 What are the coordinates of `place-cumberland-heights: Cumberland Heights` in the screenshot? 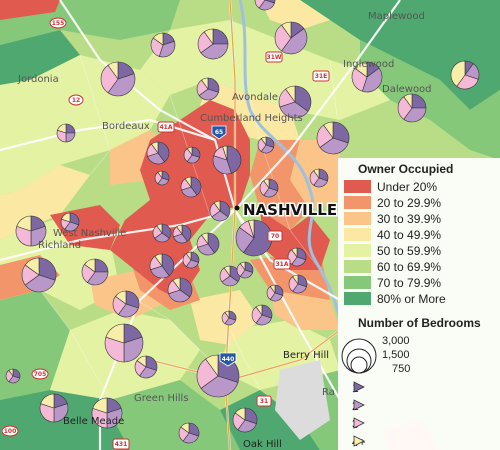 It's located at (251, 118).